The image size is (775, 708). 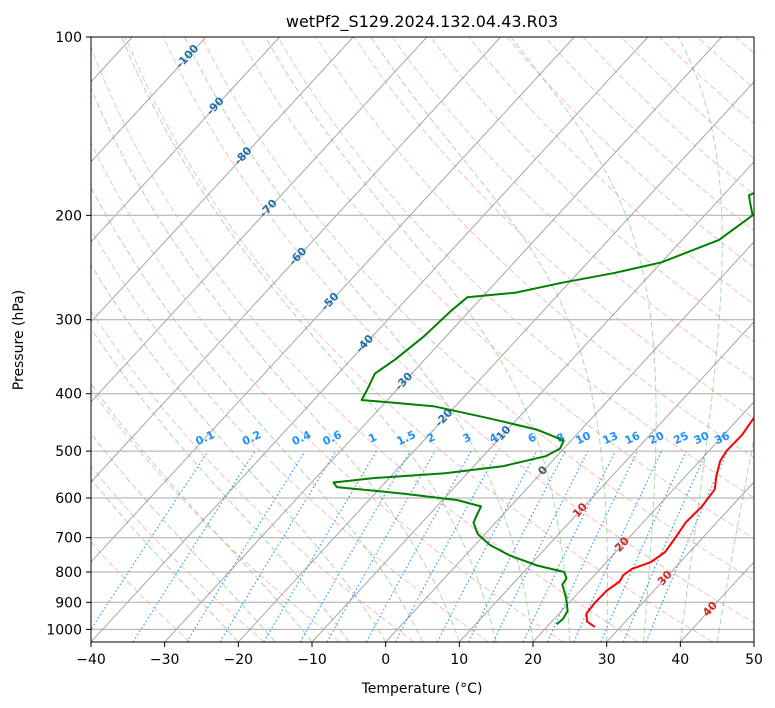 What do you see at coordinates (68, 603) in the screenshot?
I see `y-tick-label: 900` at bounding box center [68, 603].